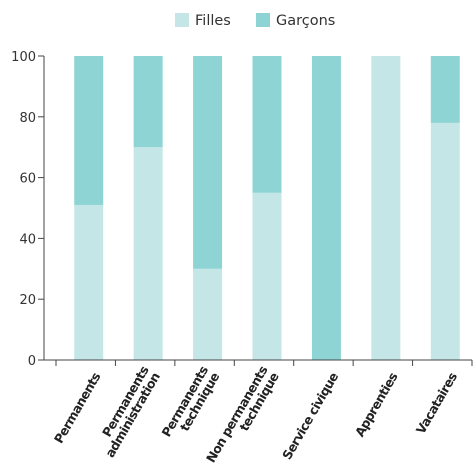 This screenshot has height=473, width=474. I want to click on legend-label-filles: Filles, so click(213, 21).